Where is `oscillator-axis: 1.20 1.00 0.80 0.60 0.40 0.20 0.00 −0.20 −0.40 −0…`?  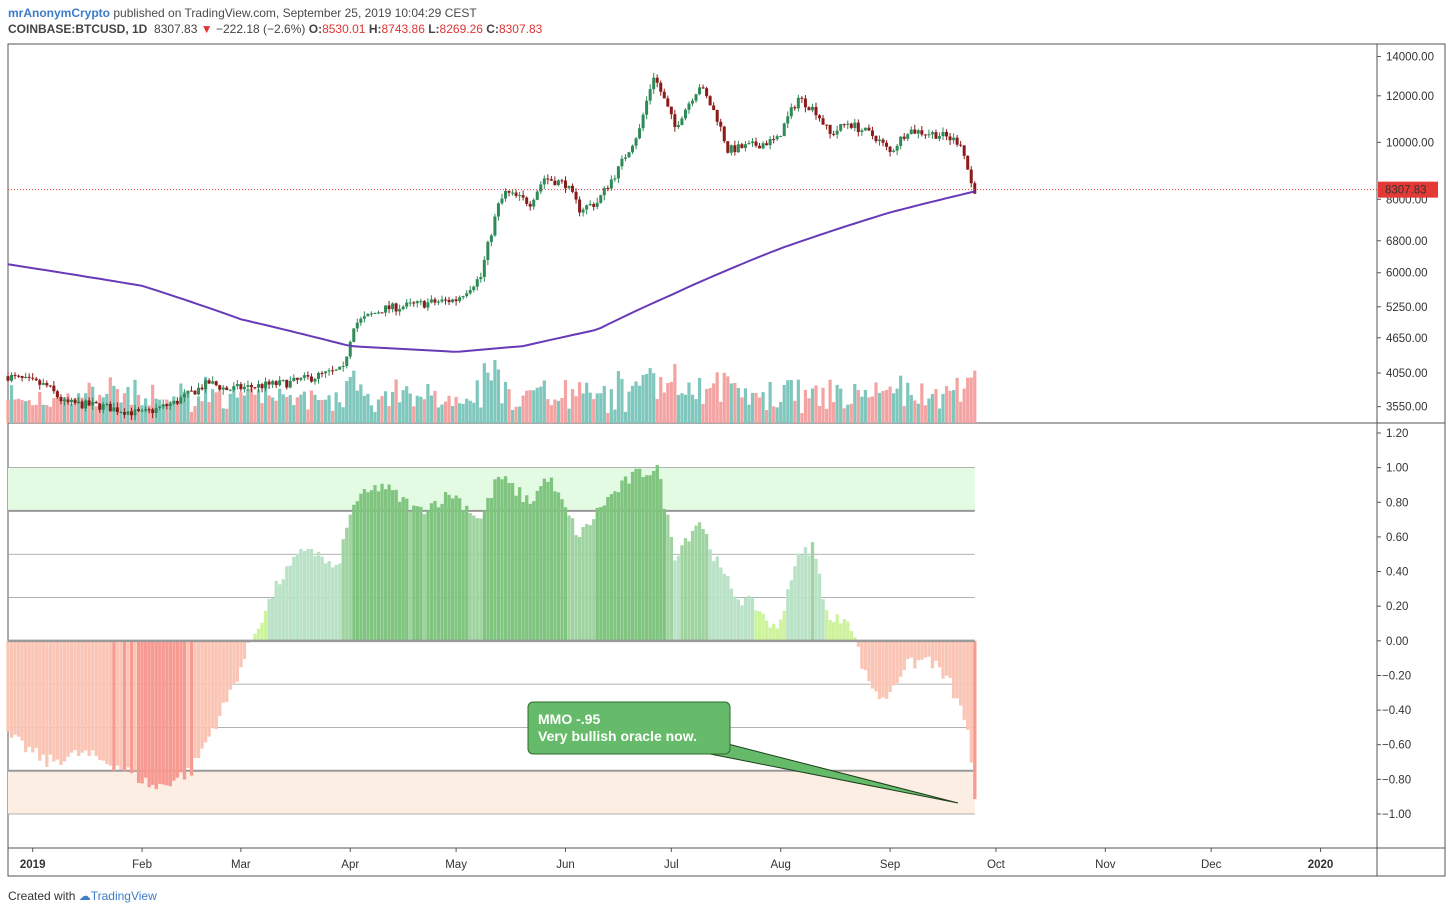
oscillator-axis: 1.20 1.00 0.80 0.60 0.40 0.20 0.00 −0.20 −0.40 −0… is located at coordinates (1394, 624).